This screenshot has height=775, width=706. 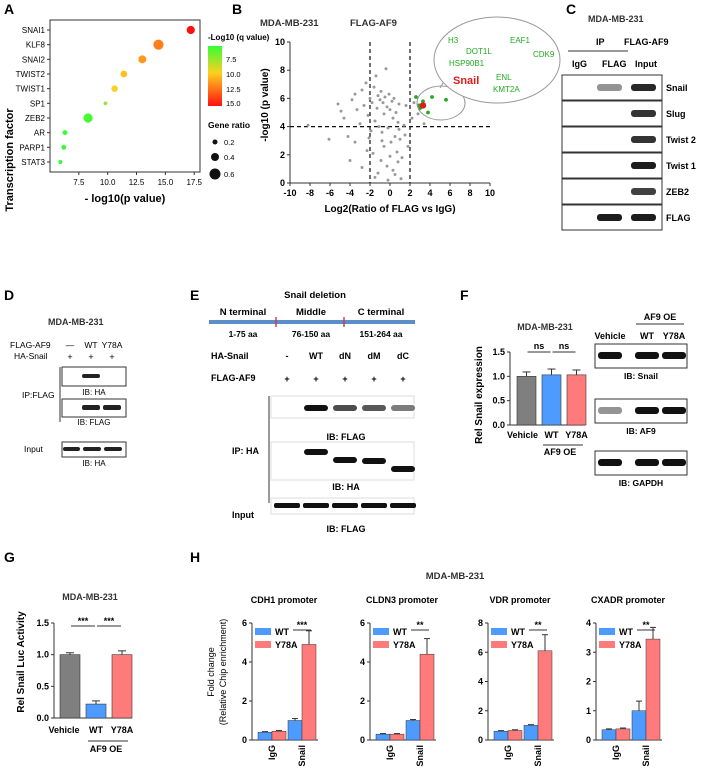 What do you see at coordinates (243, 334) in the screenshot?
I see `e-range: 1-75 aa` at bounding box center [243, 334].